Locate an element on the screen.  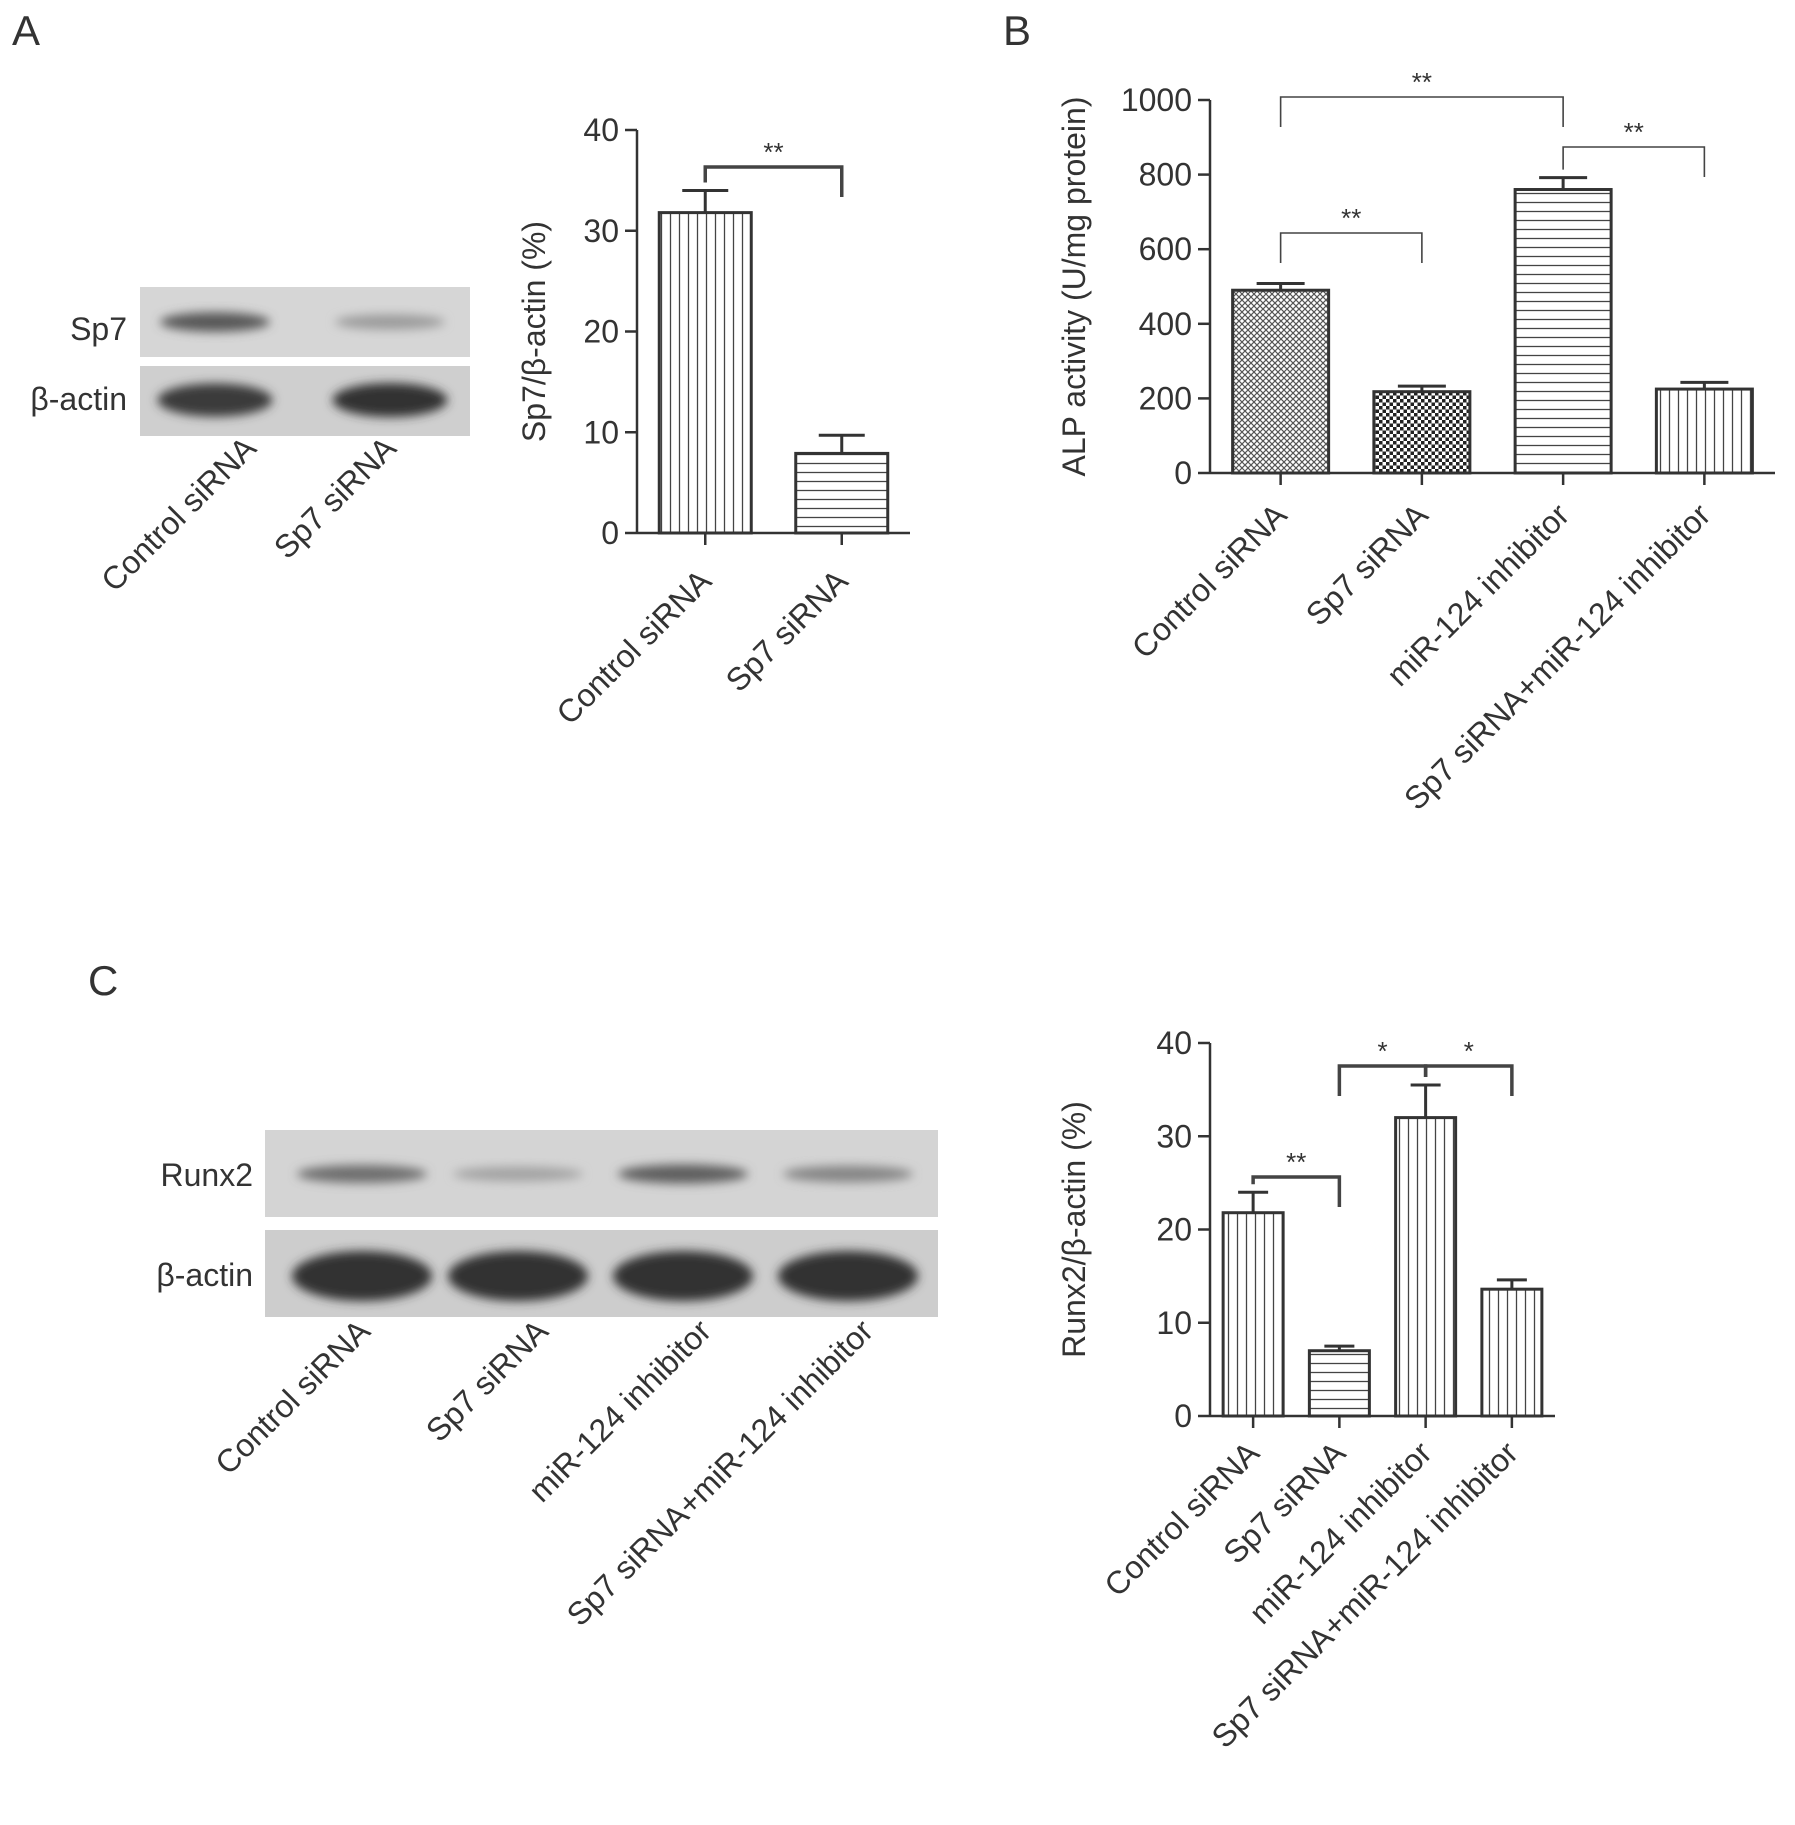
significance-label-2: ** is located at coordinates (1634, 132).